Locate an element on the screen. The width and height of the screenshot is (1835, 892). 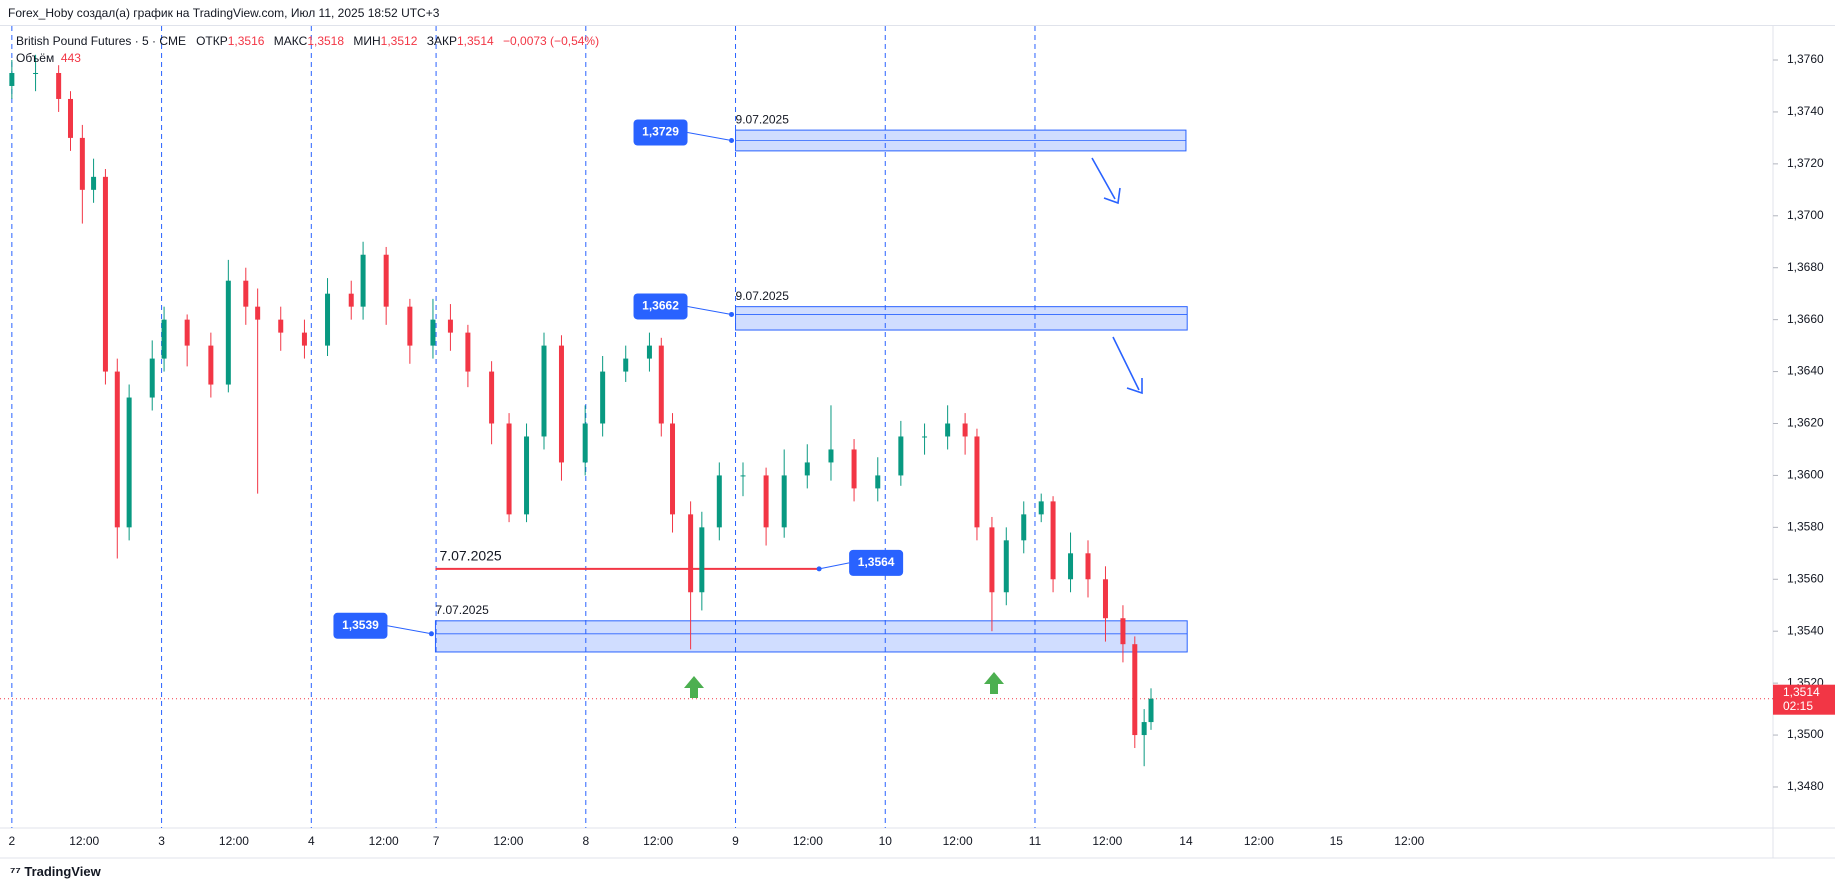
callout-label: 1,3729 is located at coordinates (660, 132).